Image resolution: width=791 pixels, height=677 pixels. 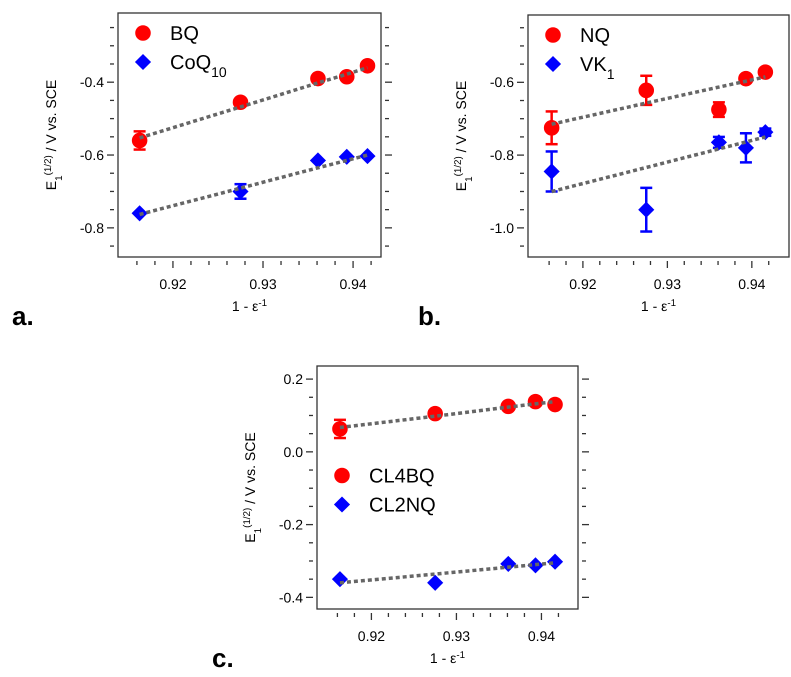 I want to click on y-tick-label: -0.2, so click(x=291, y=524).